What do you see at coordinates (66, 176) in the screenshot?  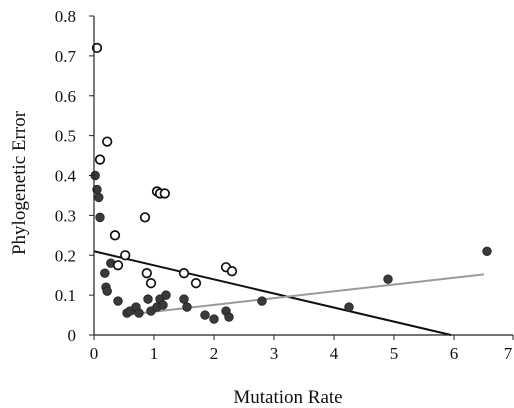 I see `y-tick-label: 0.4` at bounding box center [66, 176].